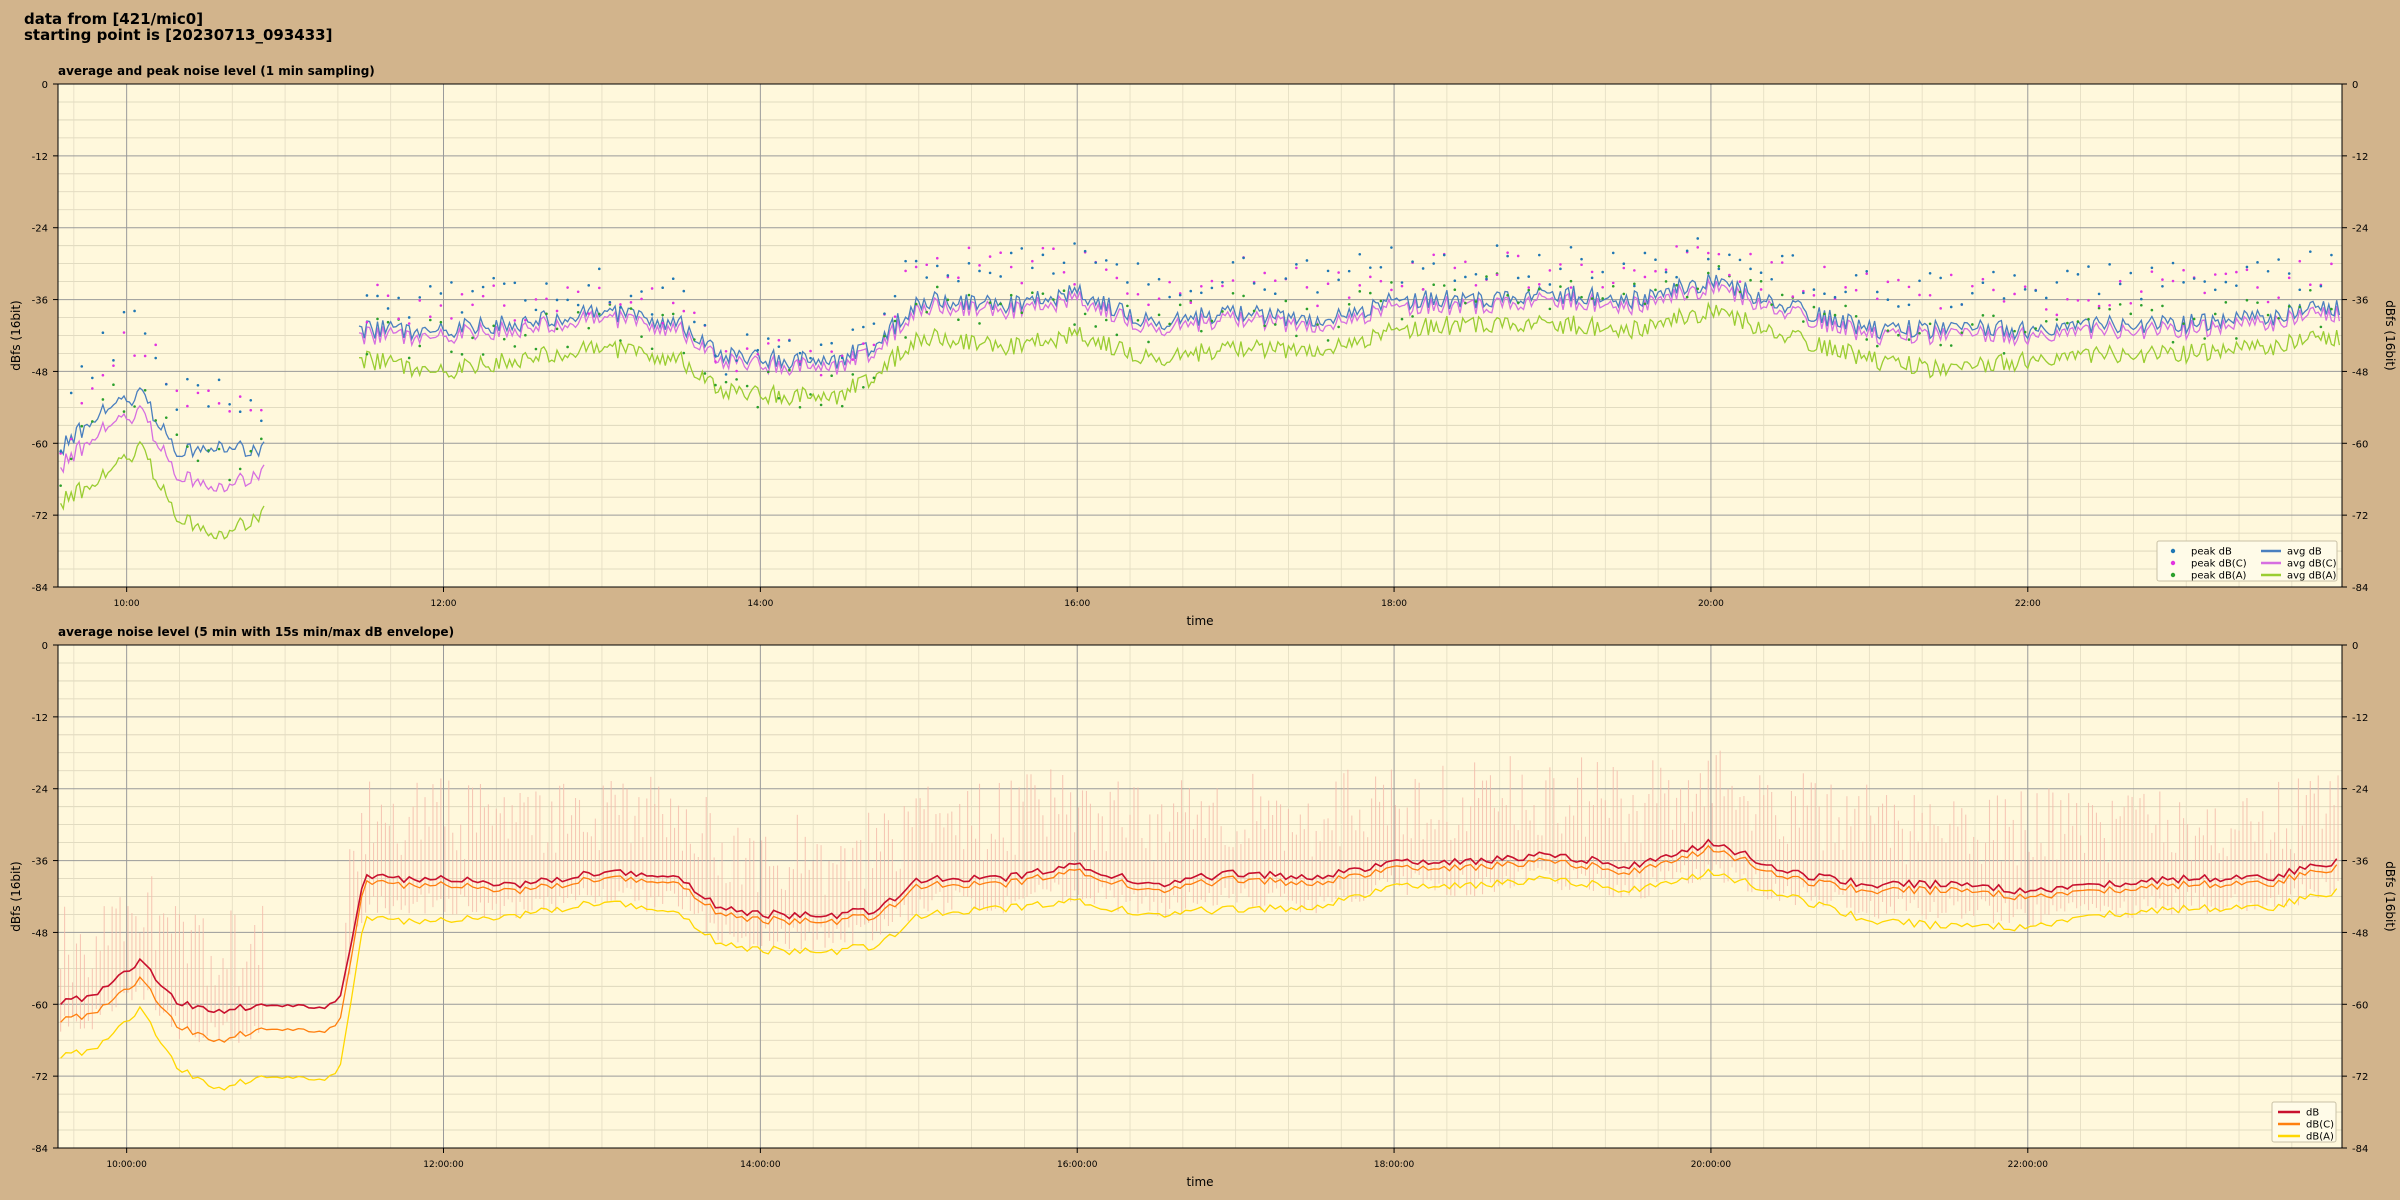 Image resolution: width=2400 pixels, height=1200 pixels. I want to click on line-db, so click(1199, 926).